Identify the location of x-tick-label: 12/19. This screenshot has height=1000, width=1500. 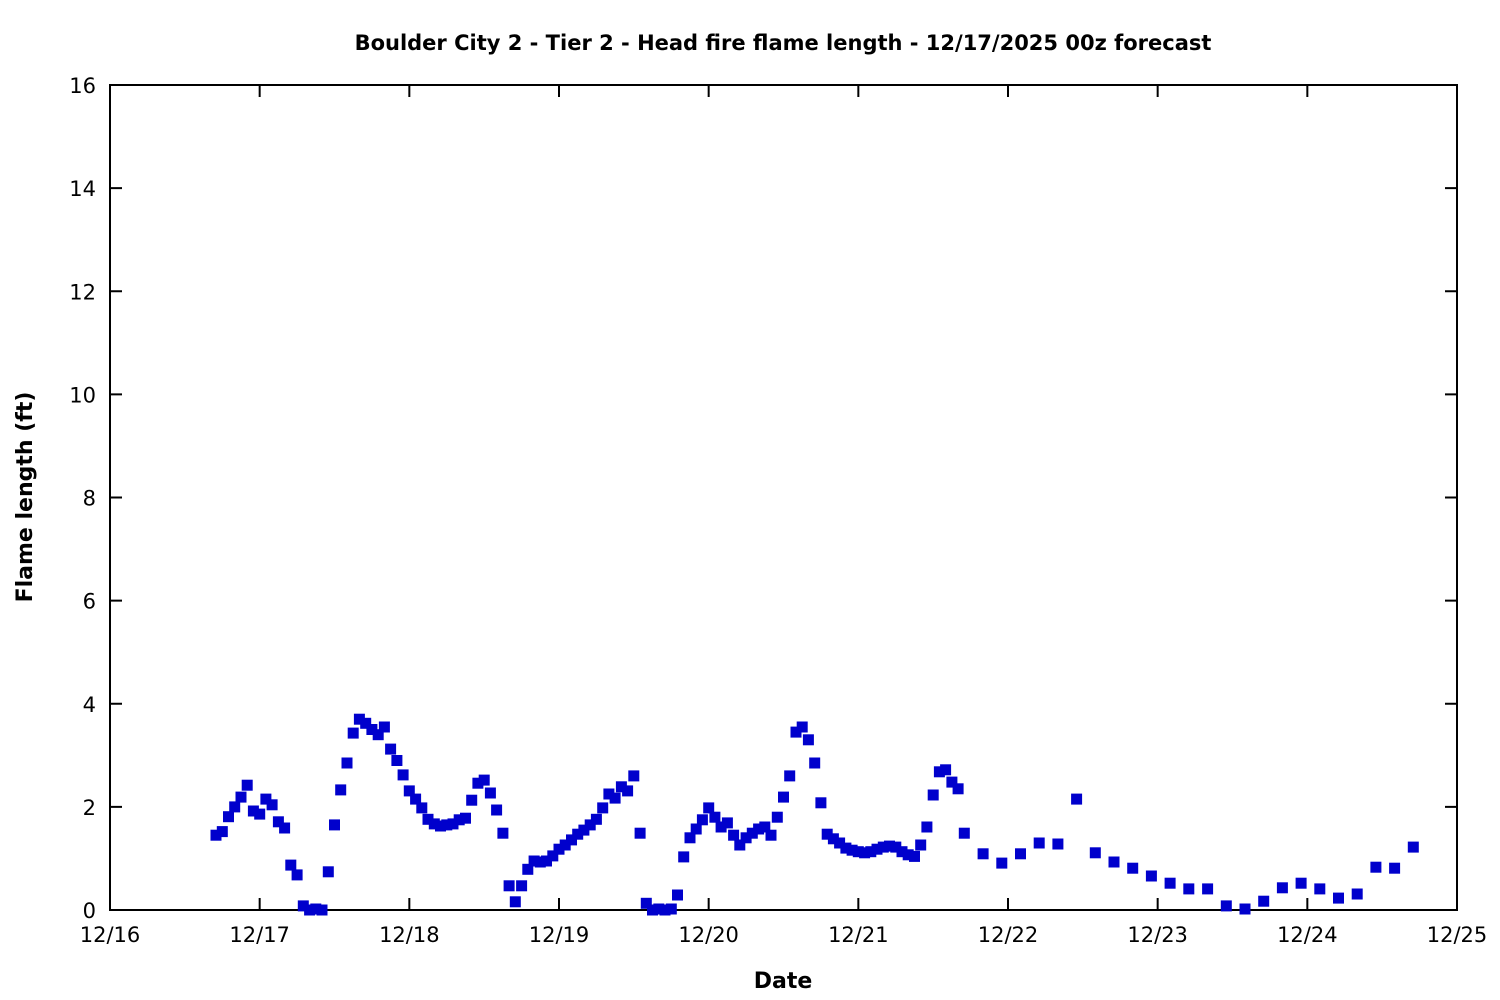
(559, 935).